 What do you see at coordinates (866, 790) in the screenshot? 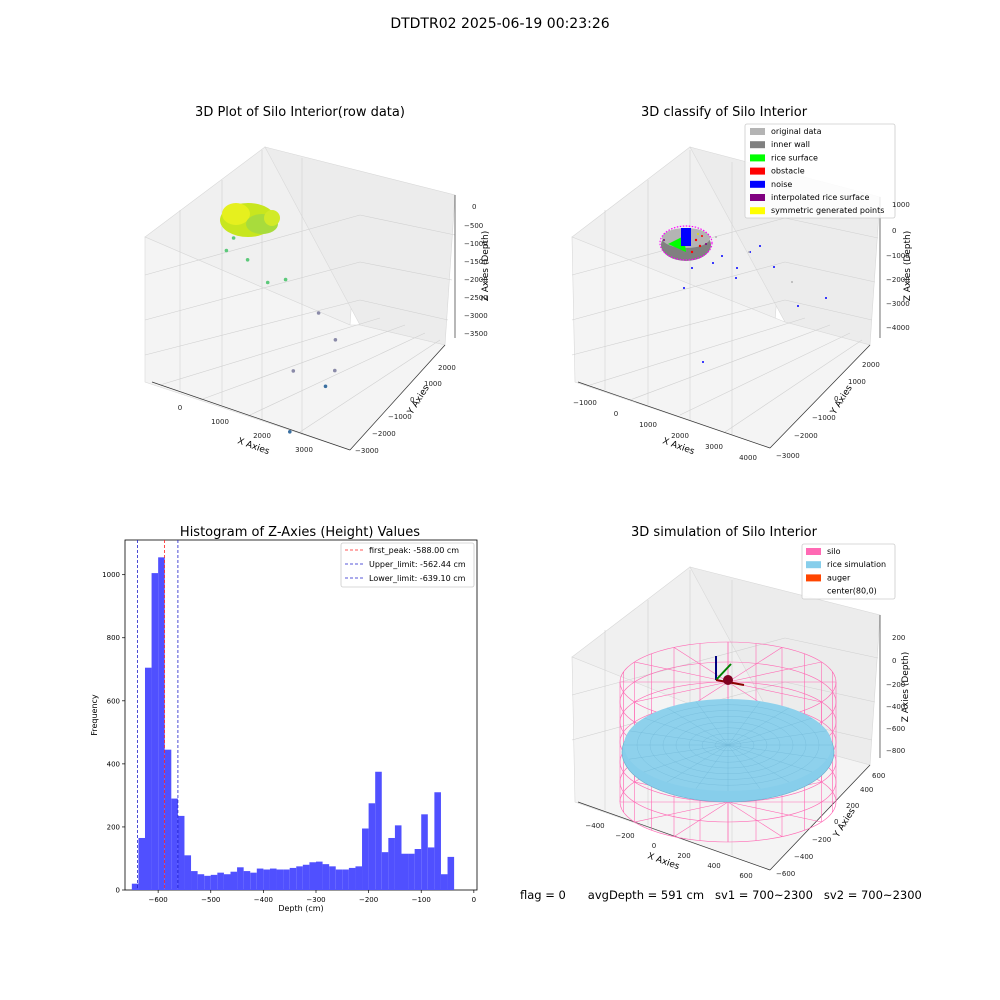
I see `simulation-3d-ytick: 400` at bounding box center [866, 790].